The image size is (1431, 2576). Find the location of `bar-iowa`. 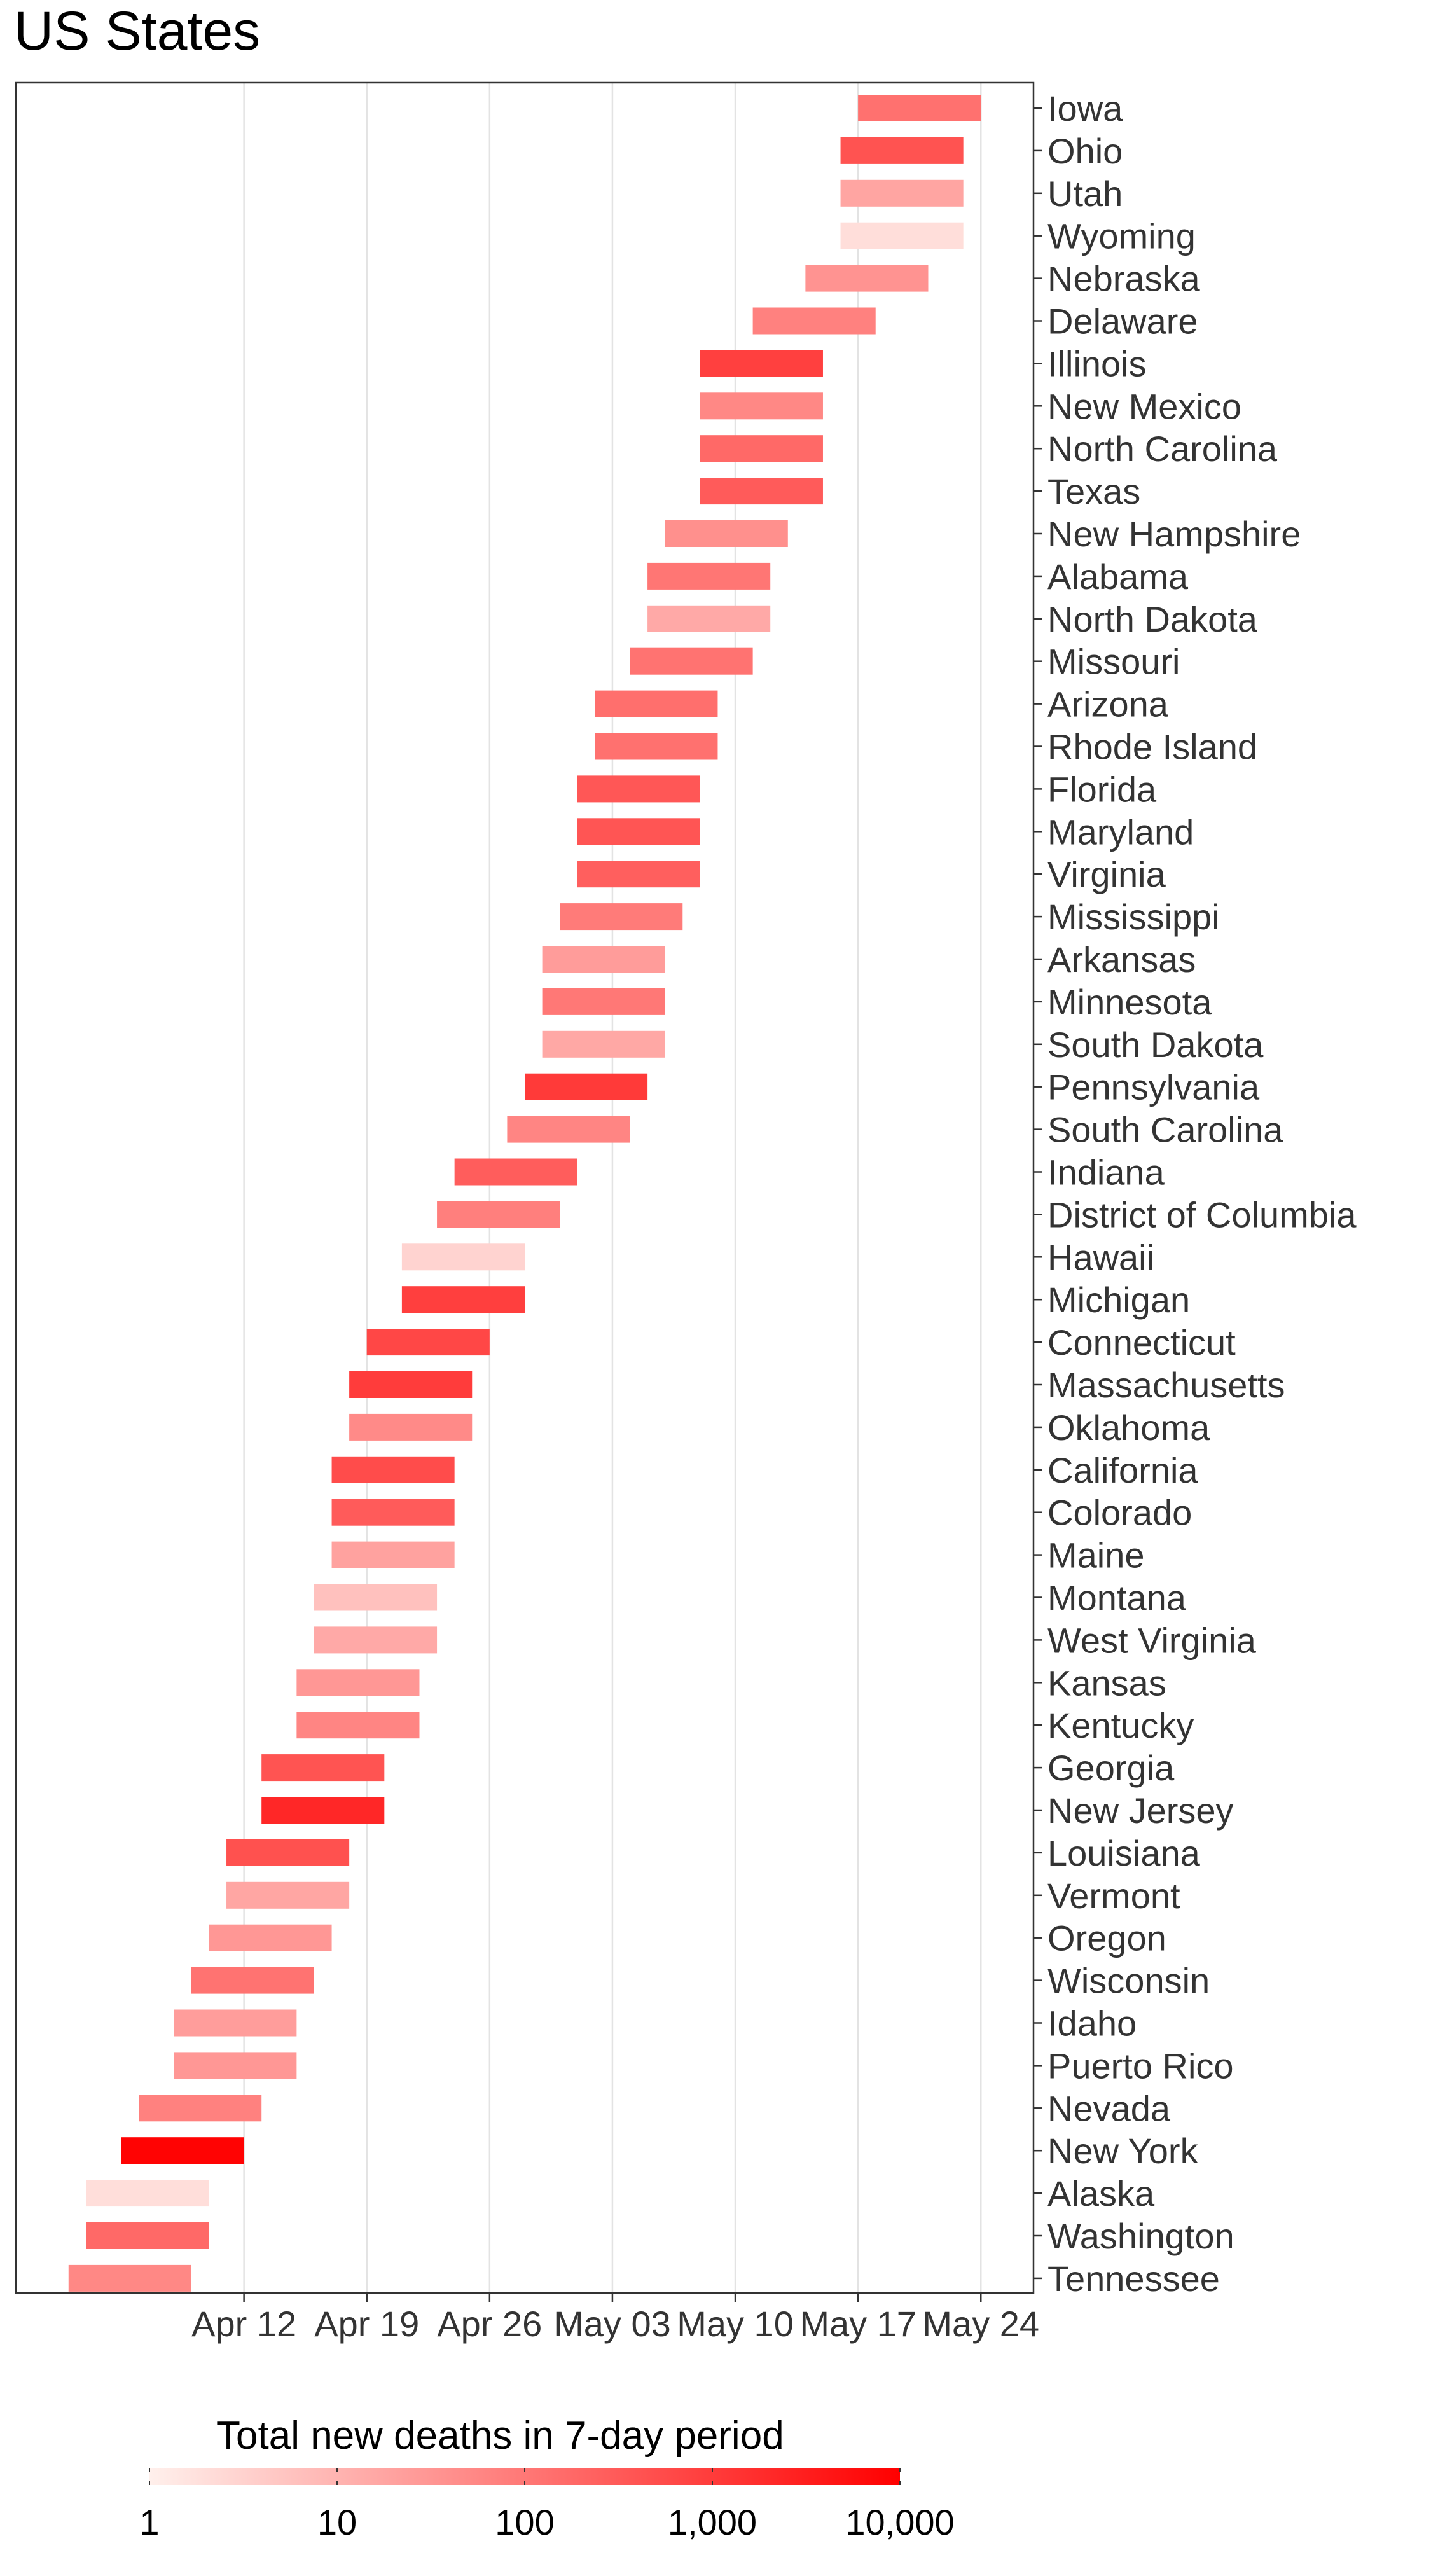

bar-iowa is located at coordinates (919, 108).